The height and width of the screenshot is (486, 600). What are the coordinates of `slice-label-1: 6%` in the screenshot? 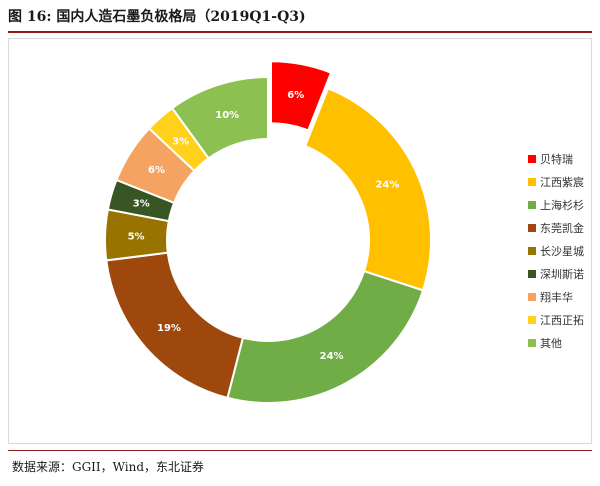 It's located at (295, 95).